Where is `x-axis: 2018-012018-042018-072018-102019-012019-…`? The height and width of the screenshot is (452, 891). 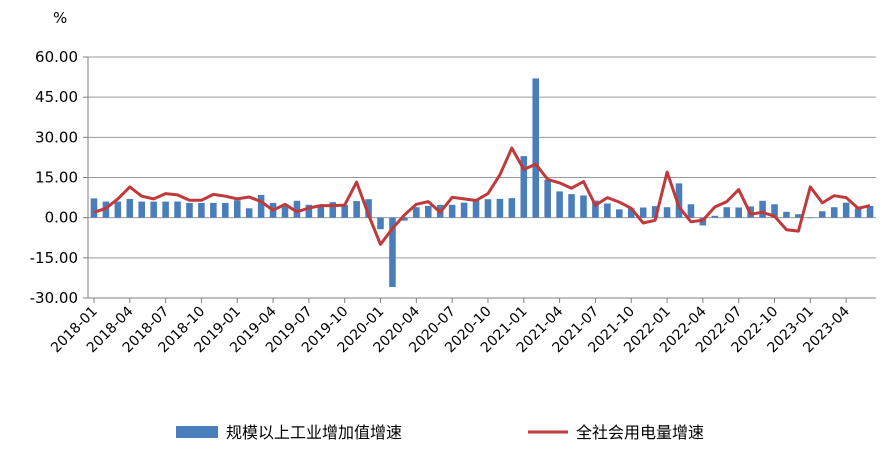
x-axis: 2018-012018-042018-072018-102019-012019-… is located at coordinates (462, 326).